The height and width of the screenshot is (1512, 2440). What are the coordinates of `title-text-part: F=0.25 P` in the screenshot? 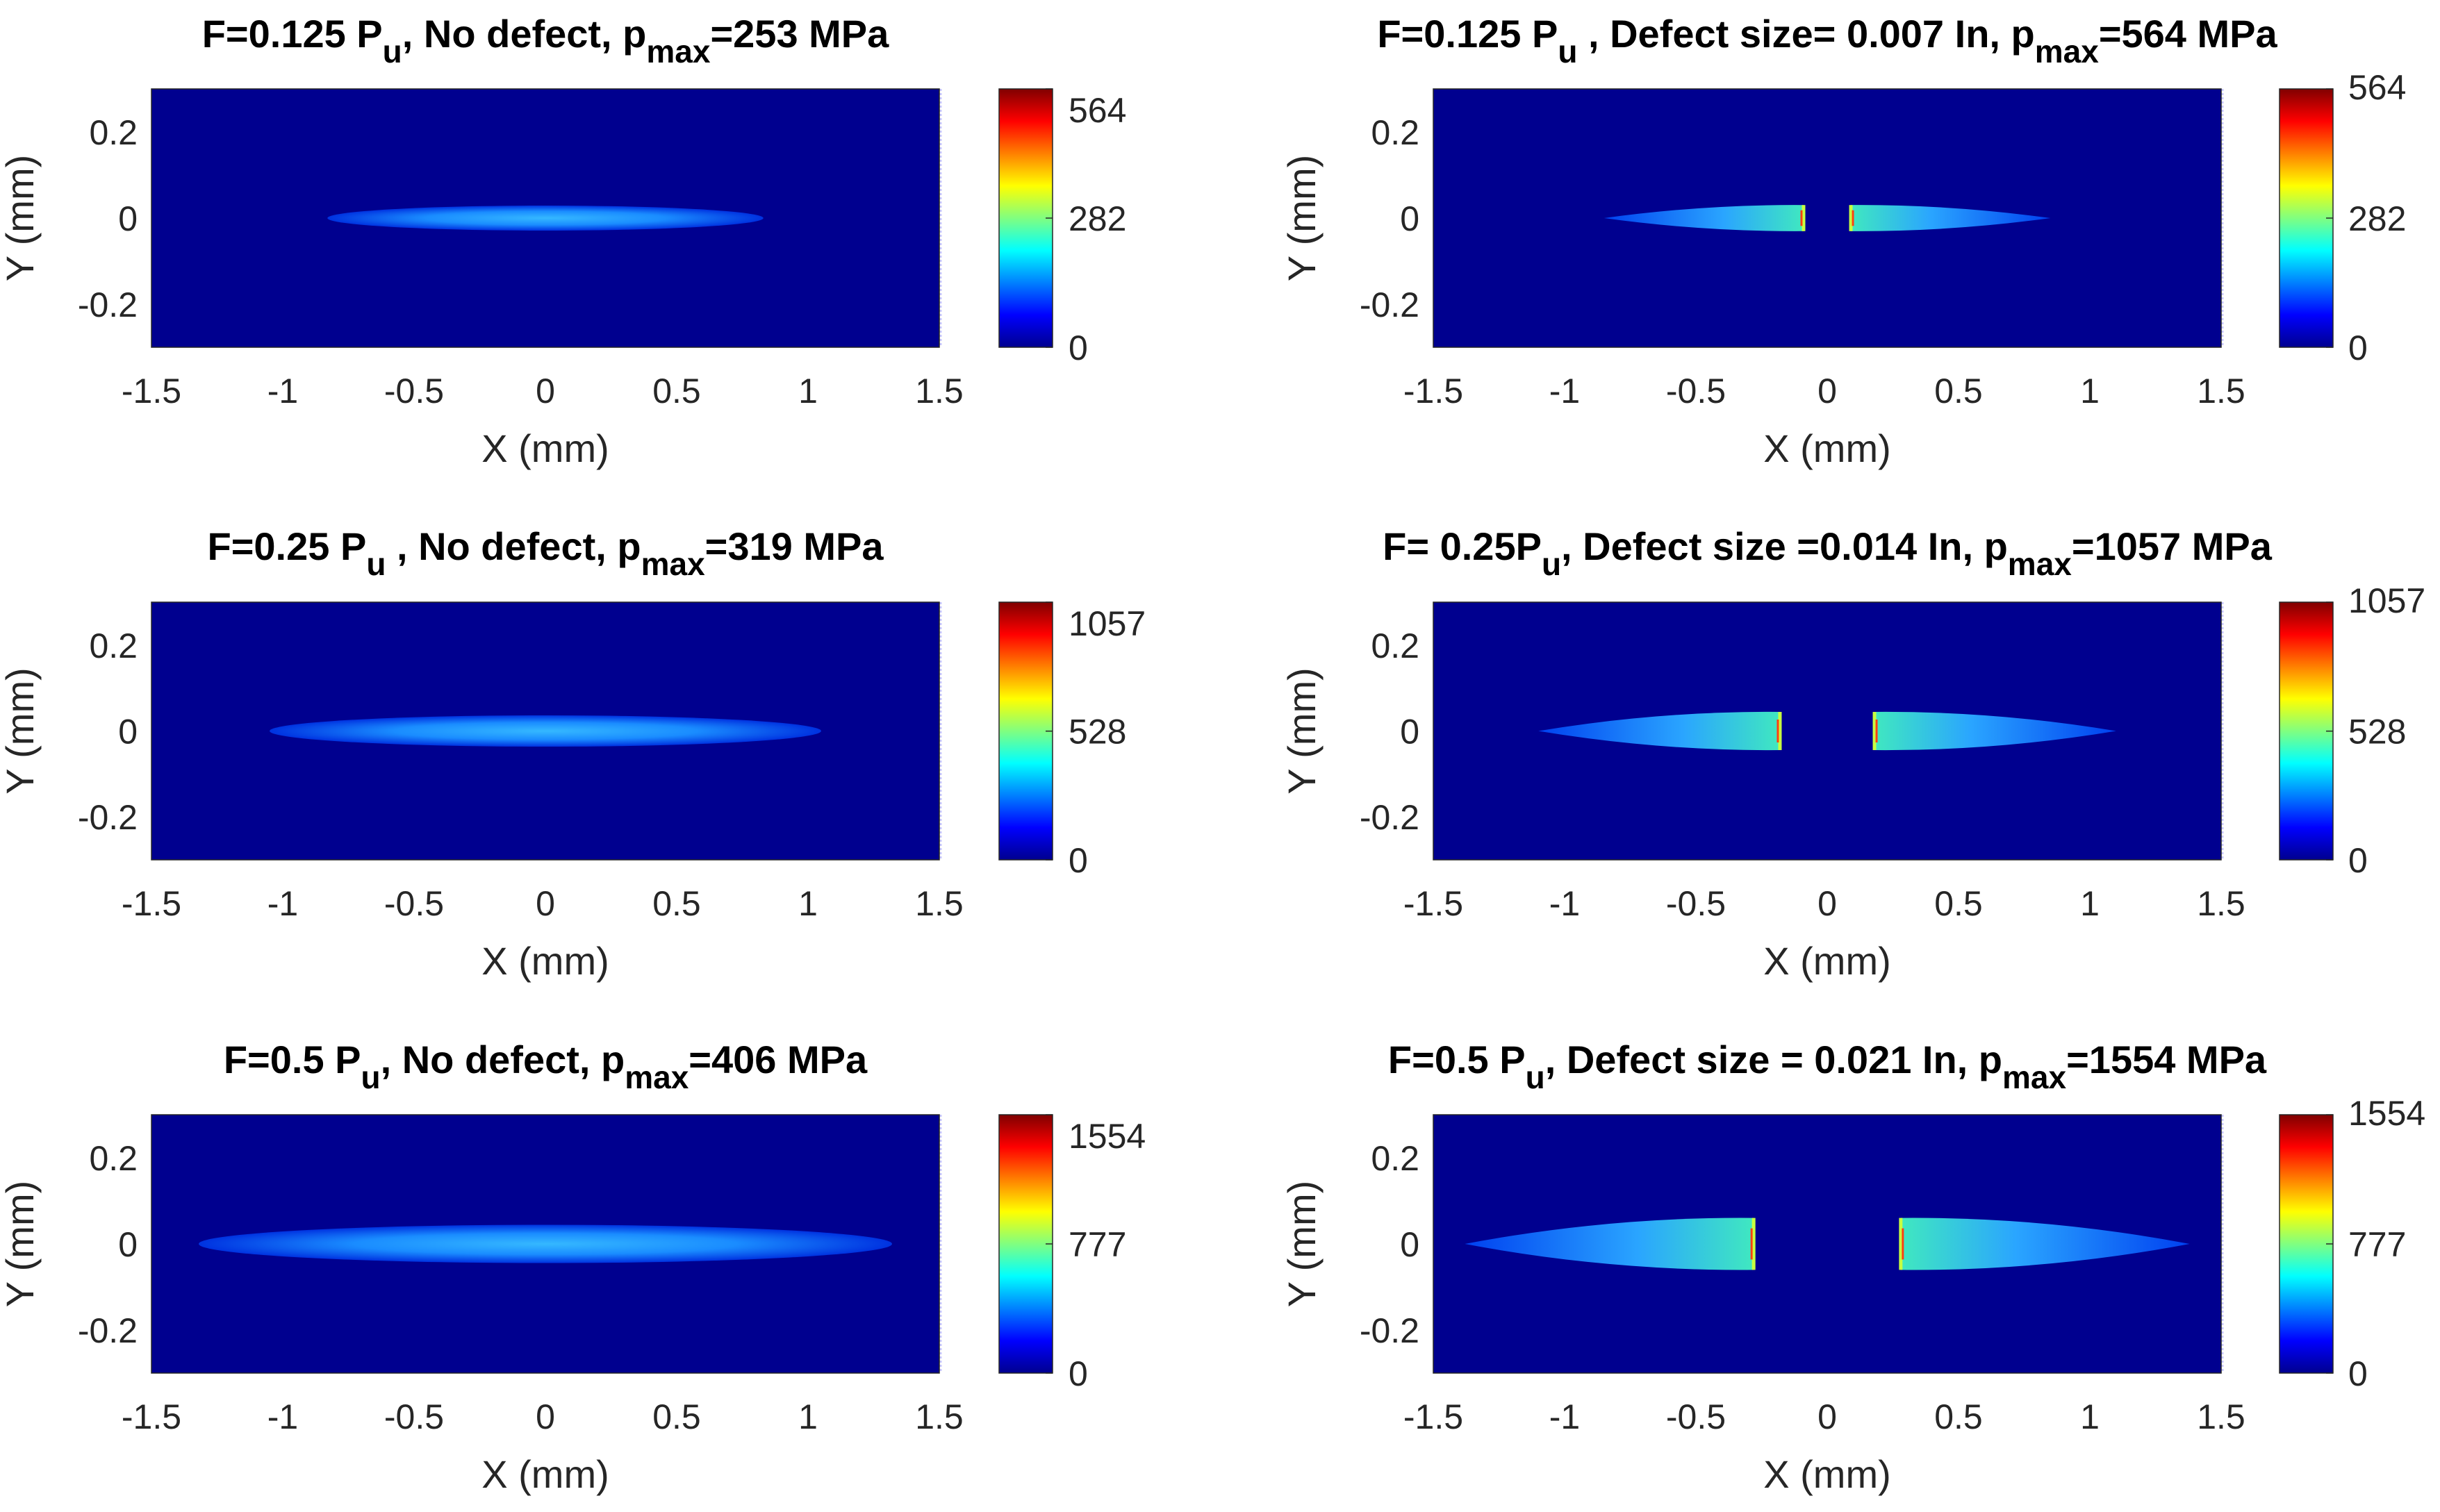 It's located at (287, 546).